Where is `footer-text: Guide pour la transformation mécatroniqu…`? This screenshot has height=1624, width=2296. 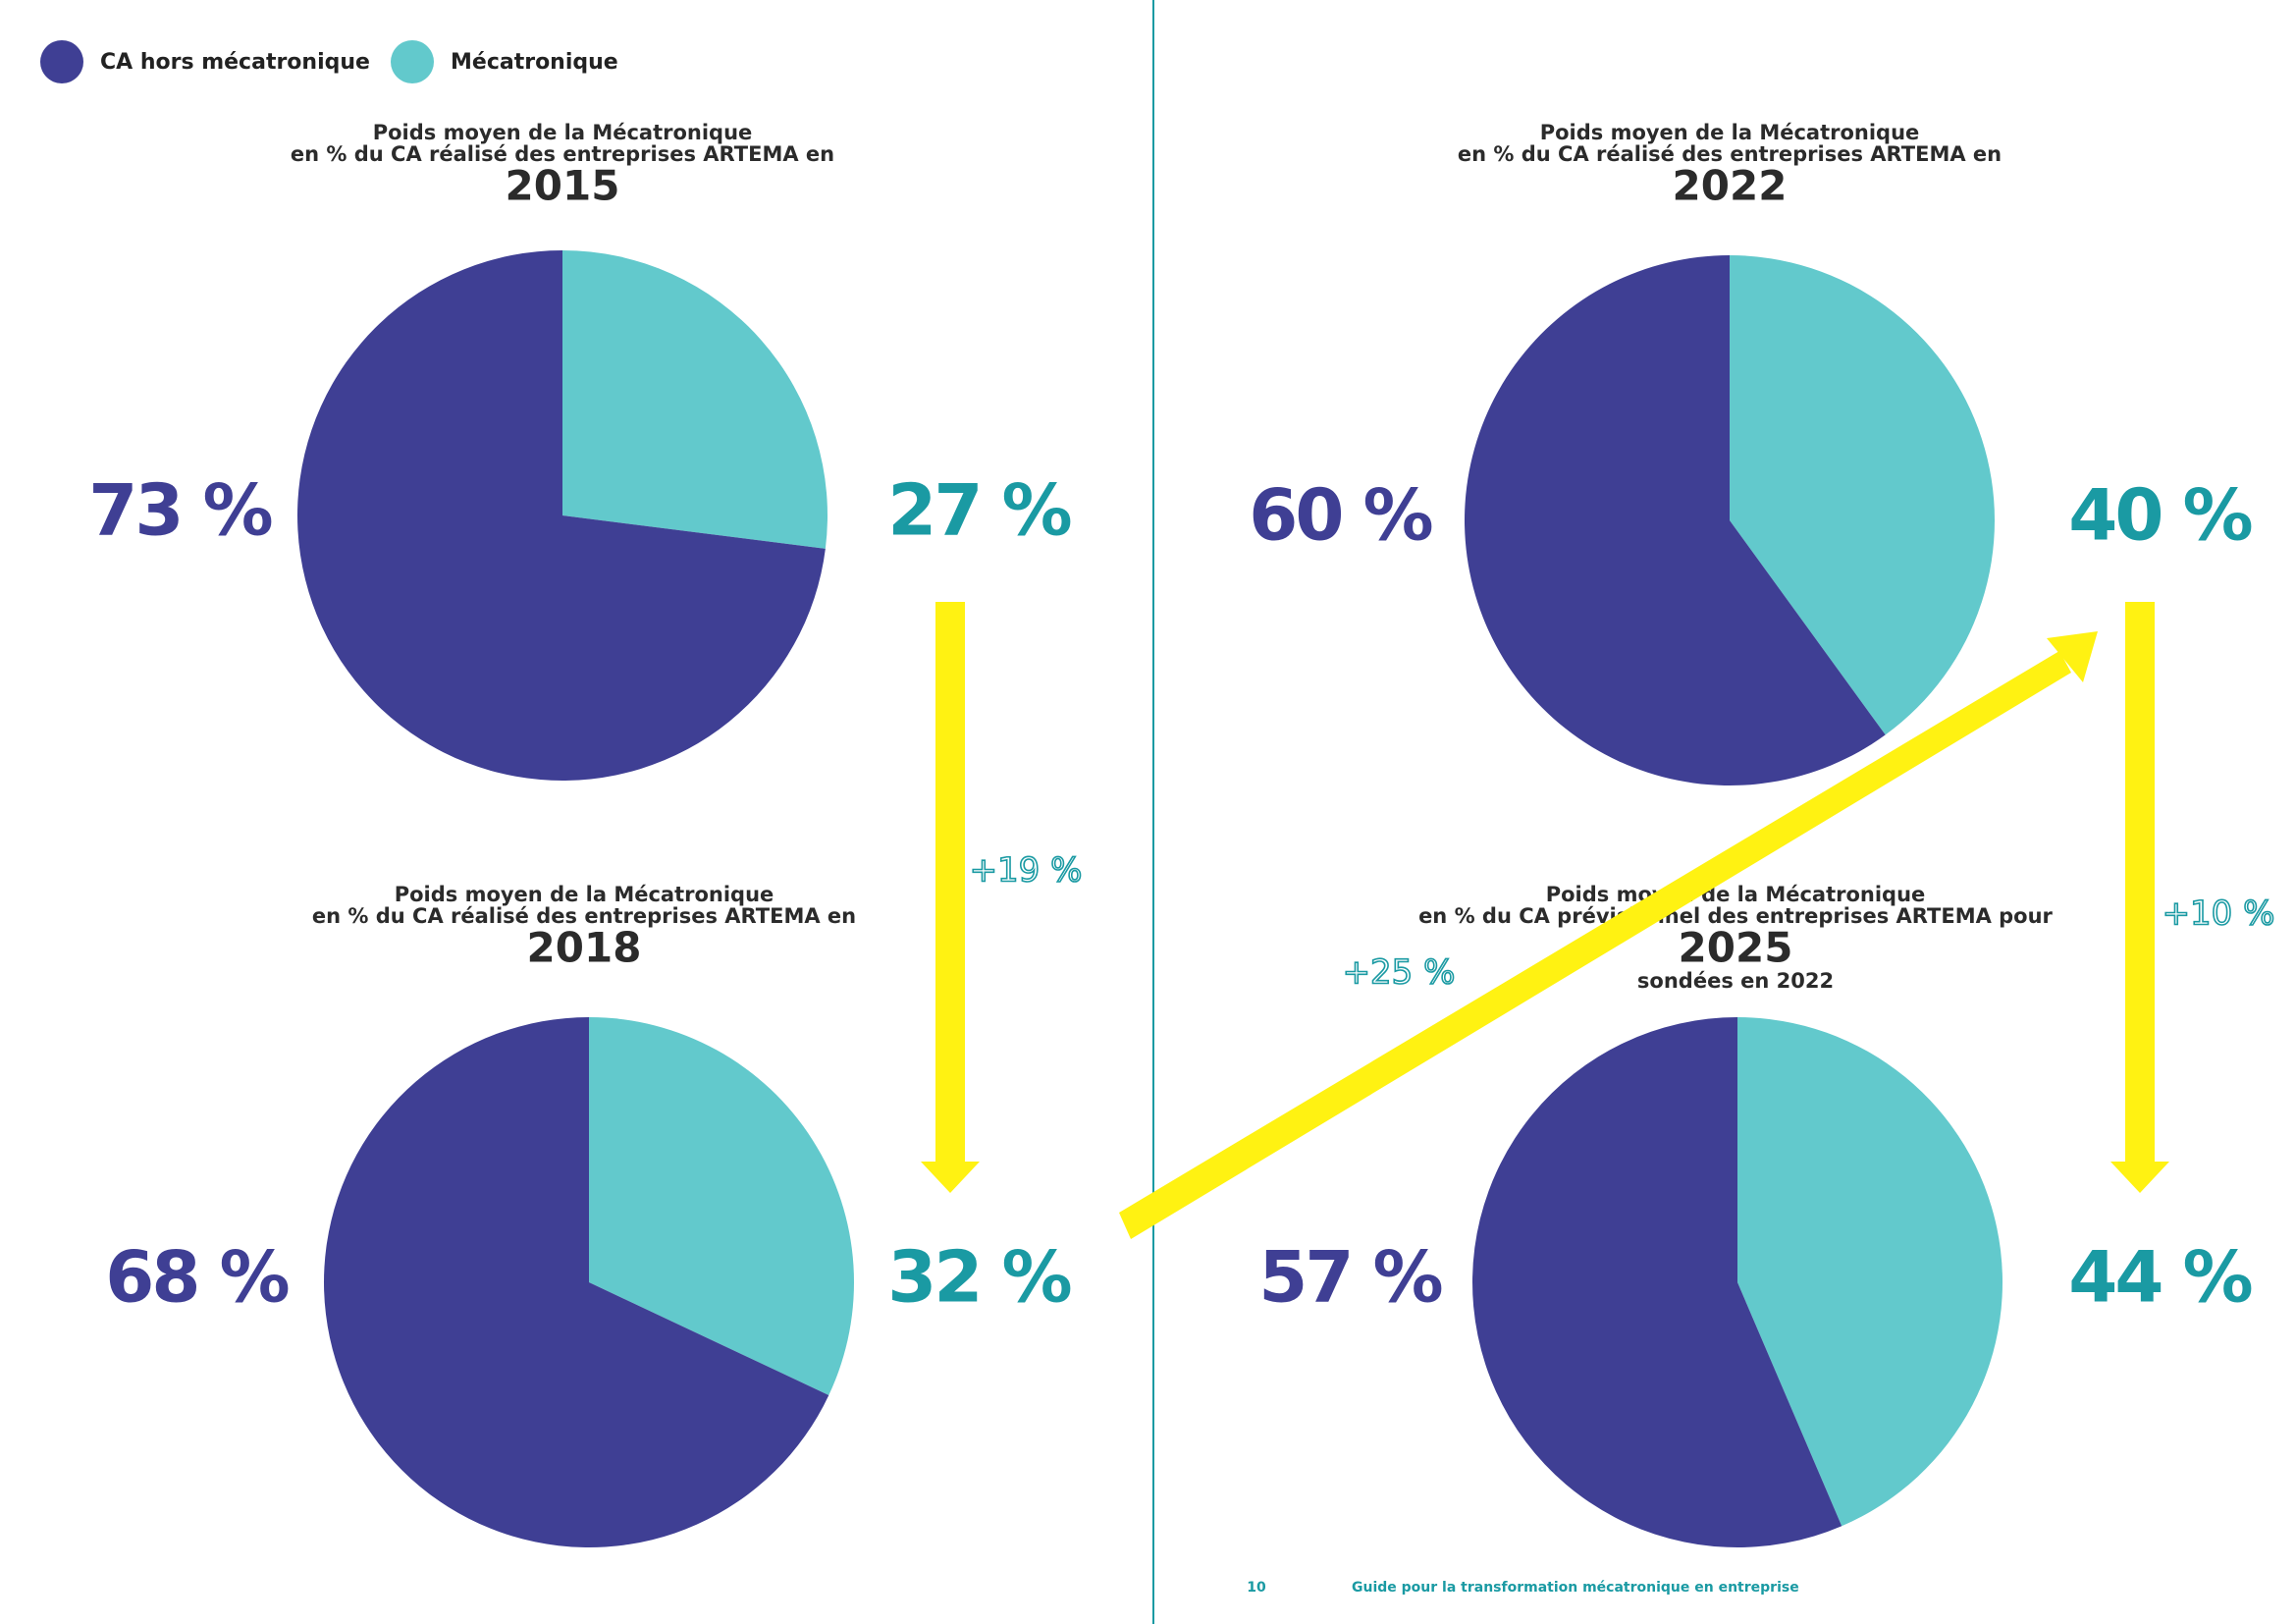
footer-text: Guide pour la transformation mécatroniqu… is located at coordinates (1576, 1588).